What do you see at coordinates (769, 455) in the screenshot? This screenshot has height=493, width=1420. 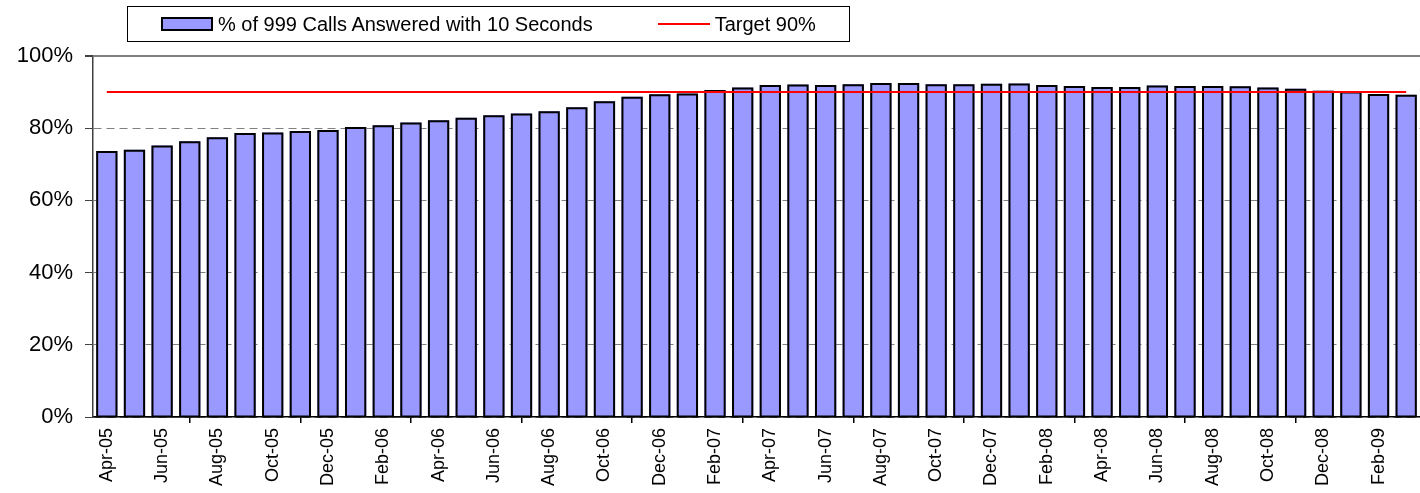 I see `x-tick-label: Apr-07` at bounding box center [769, 455].